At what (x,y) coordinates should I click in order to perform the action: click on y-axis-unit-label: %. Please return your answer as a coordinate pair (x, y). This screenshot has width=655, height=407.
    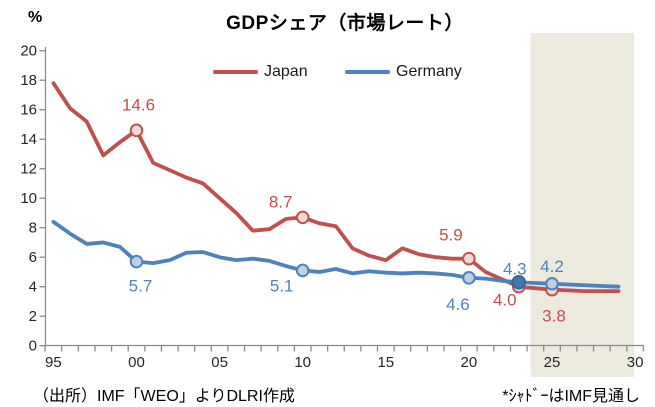
    Looking at the image, I should click on (35, 17).